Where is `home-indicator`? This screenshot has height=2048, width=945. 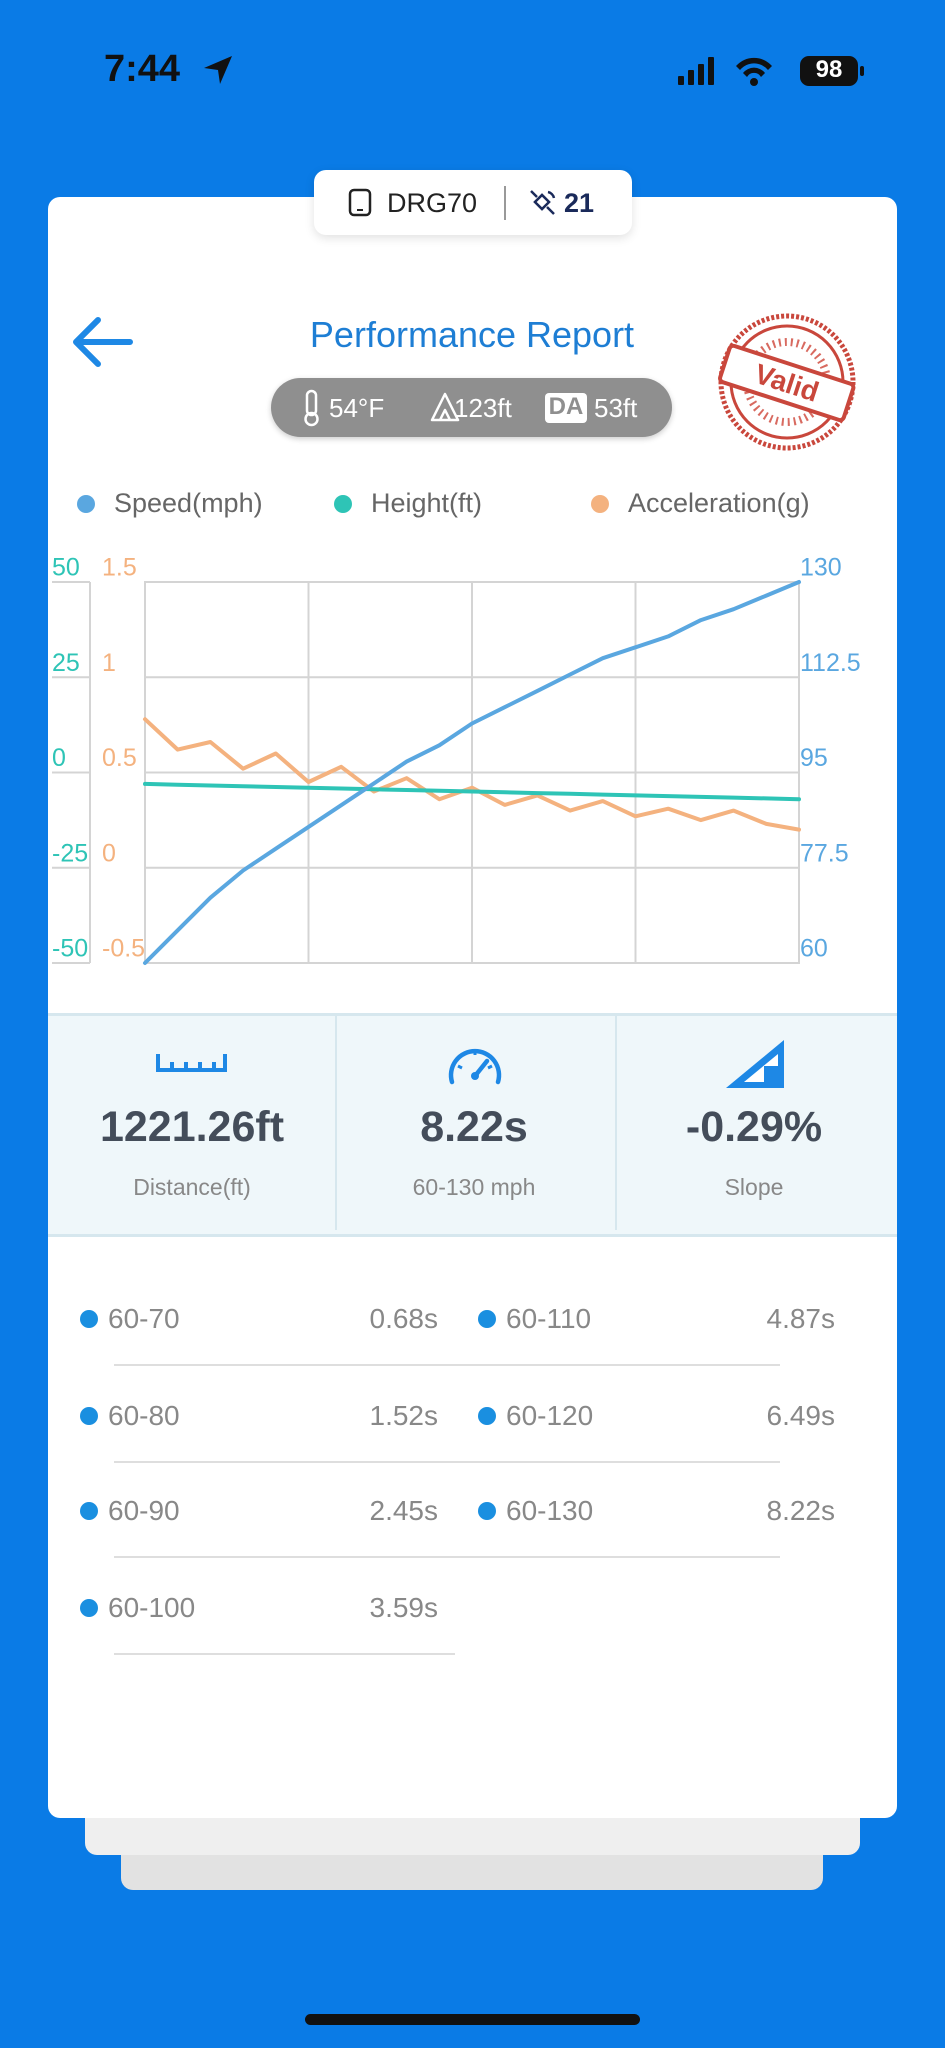
home-indicator is located at coordinates (472, 2019).